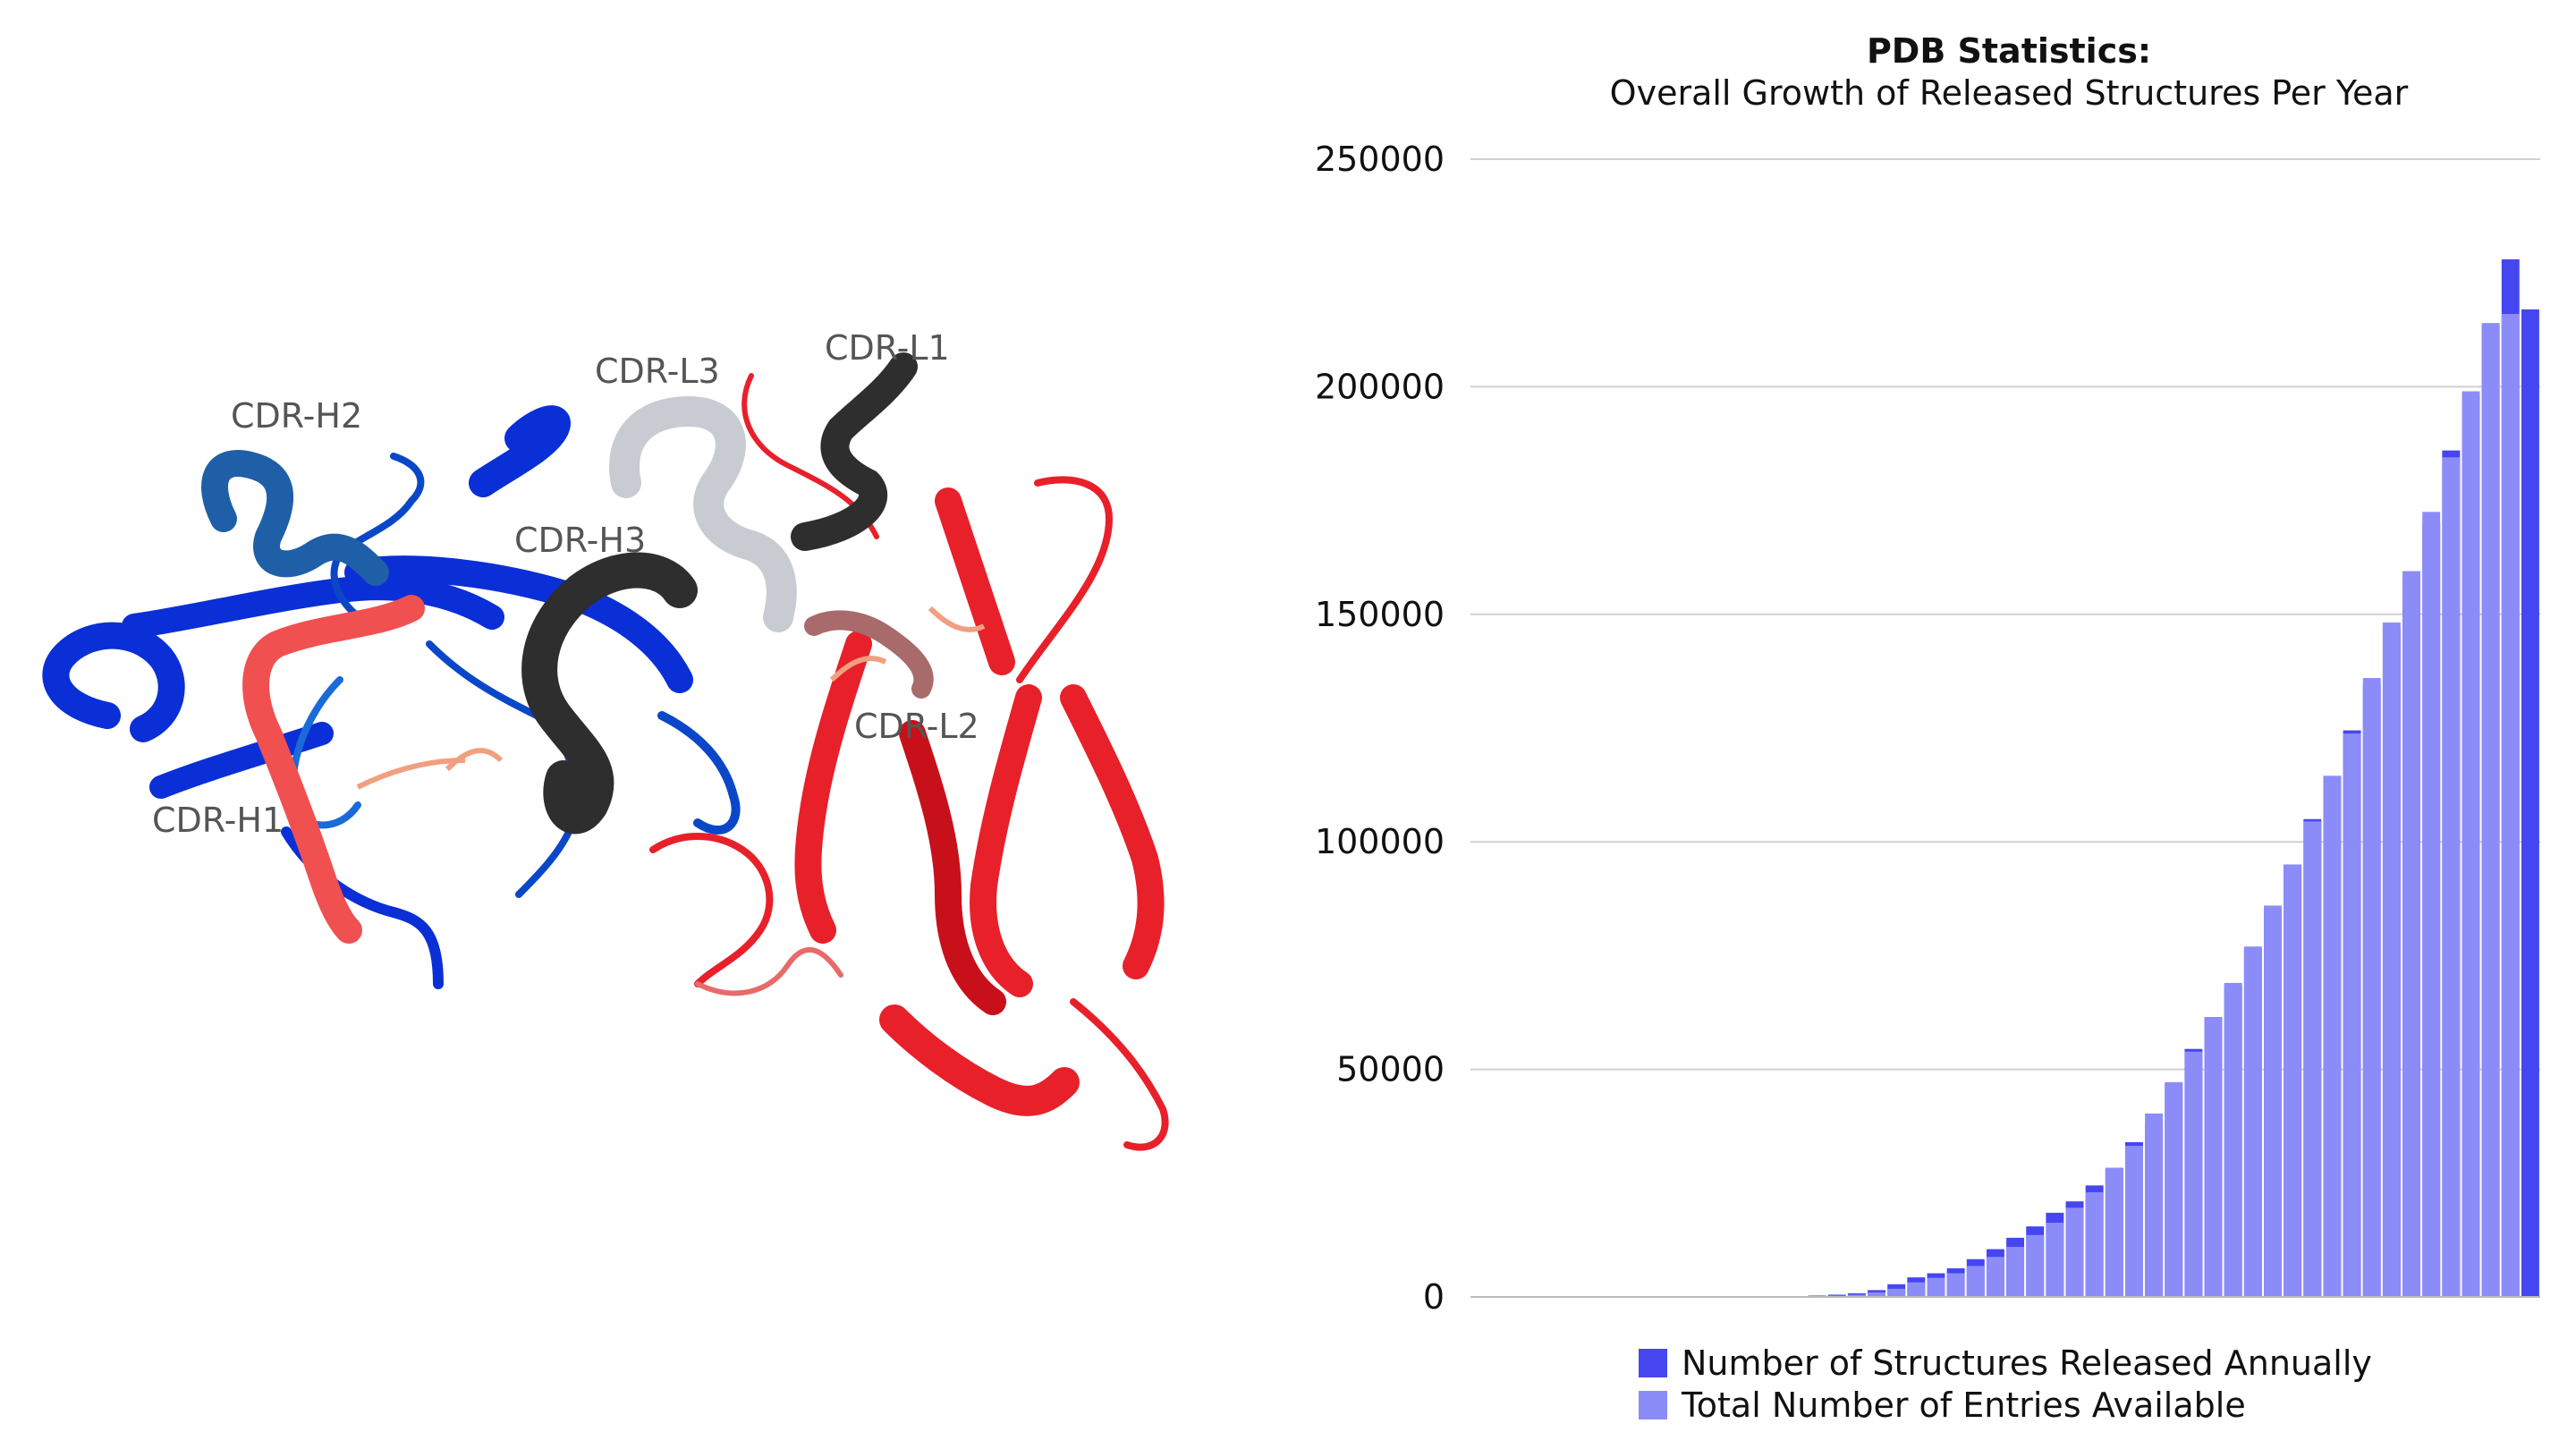 Image resolution: width=2576 pixels, height=1449 pixels. Describe the element at coordinates (2027, 1363) in the screenshot. I see `legend-label-annual: Number of Structures Released Annually` at that location.